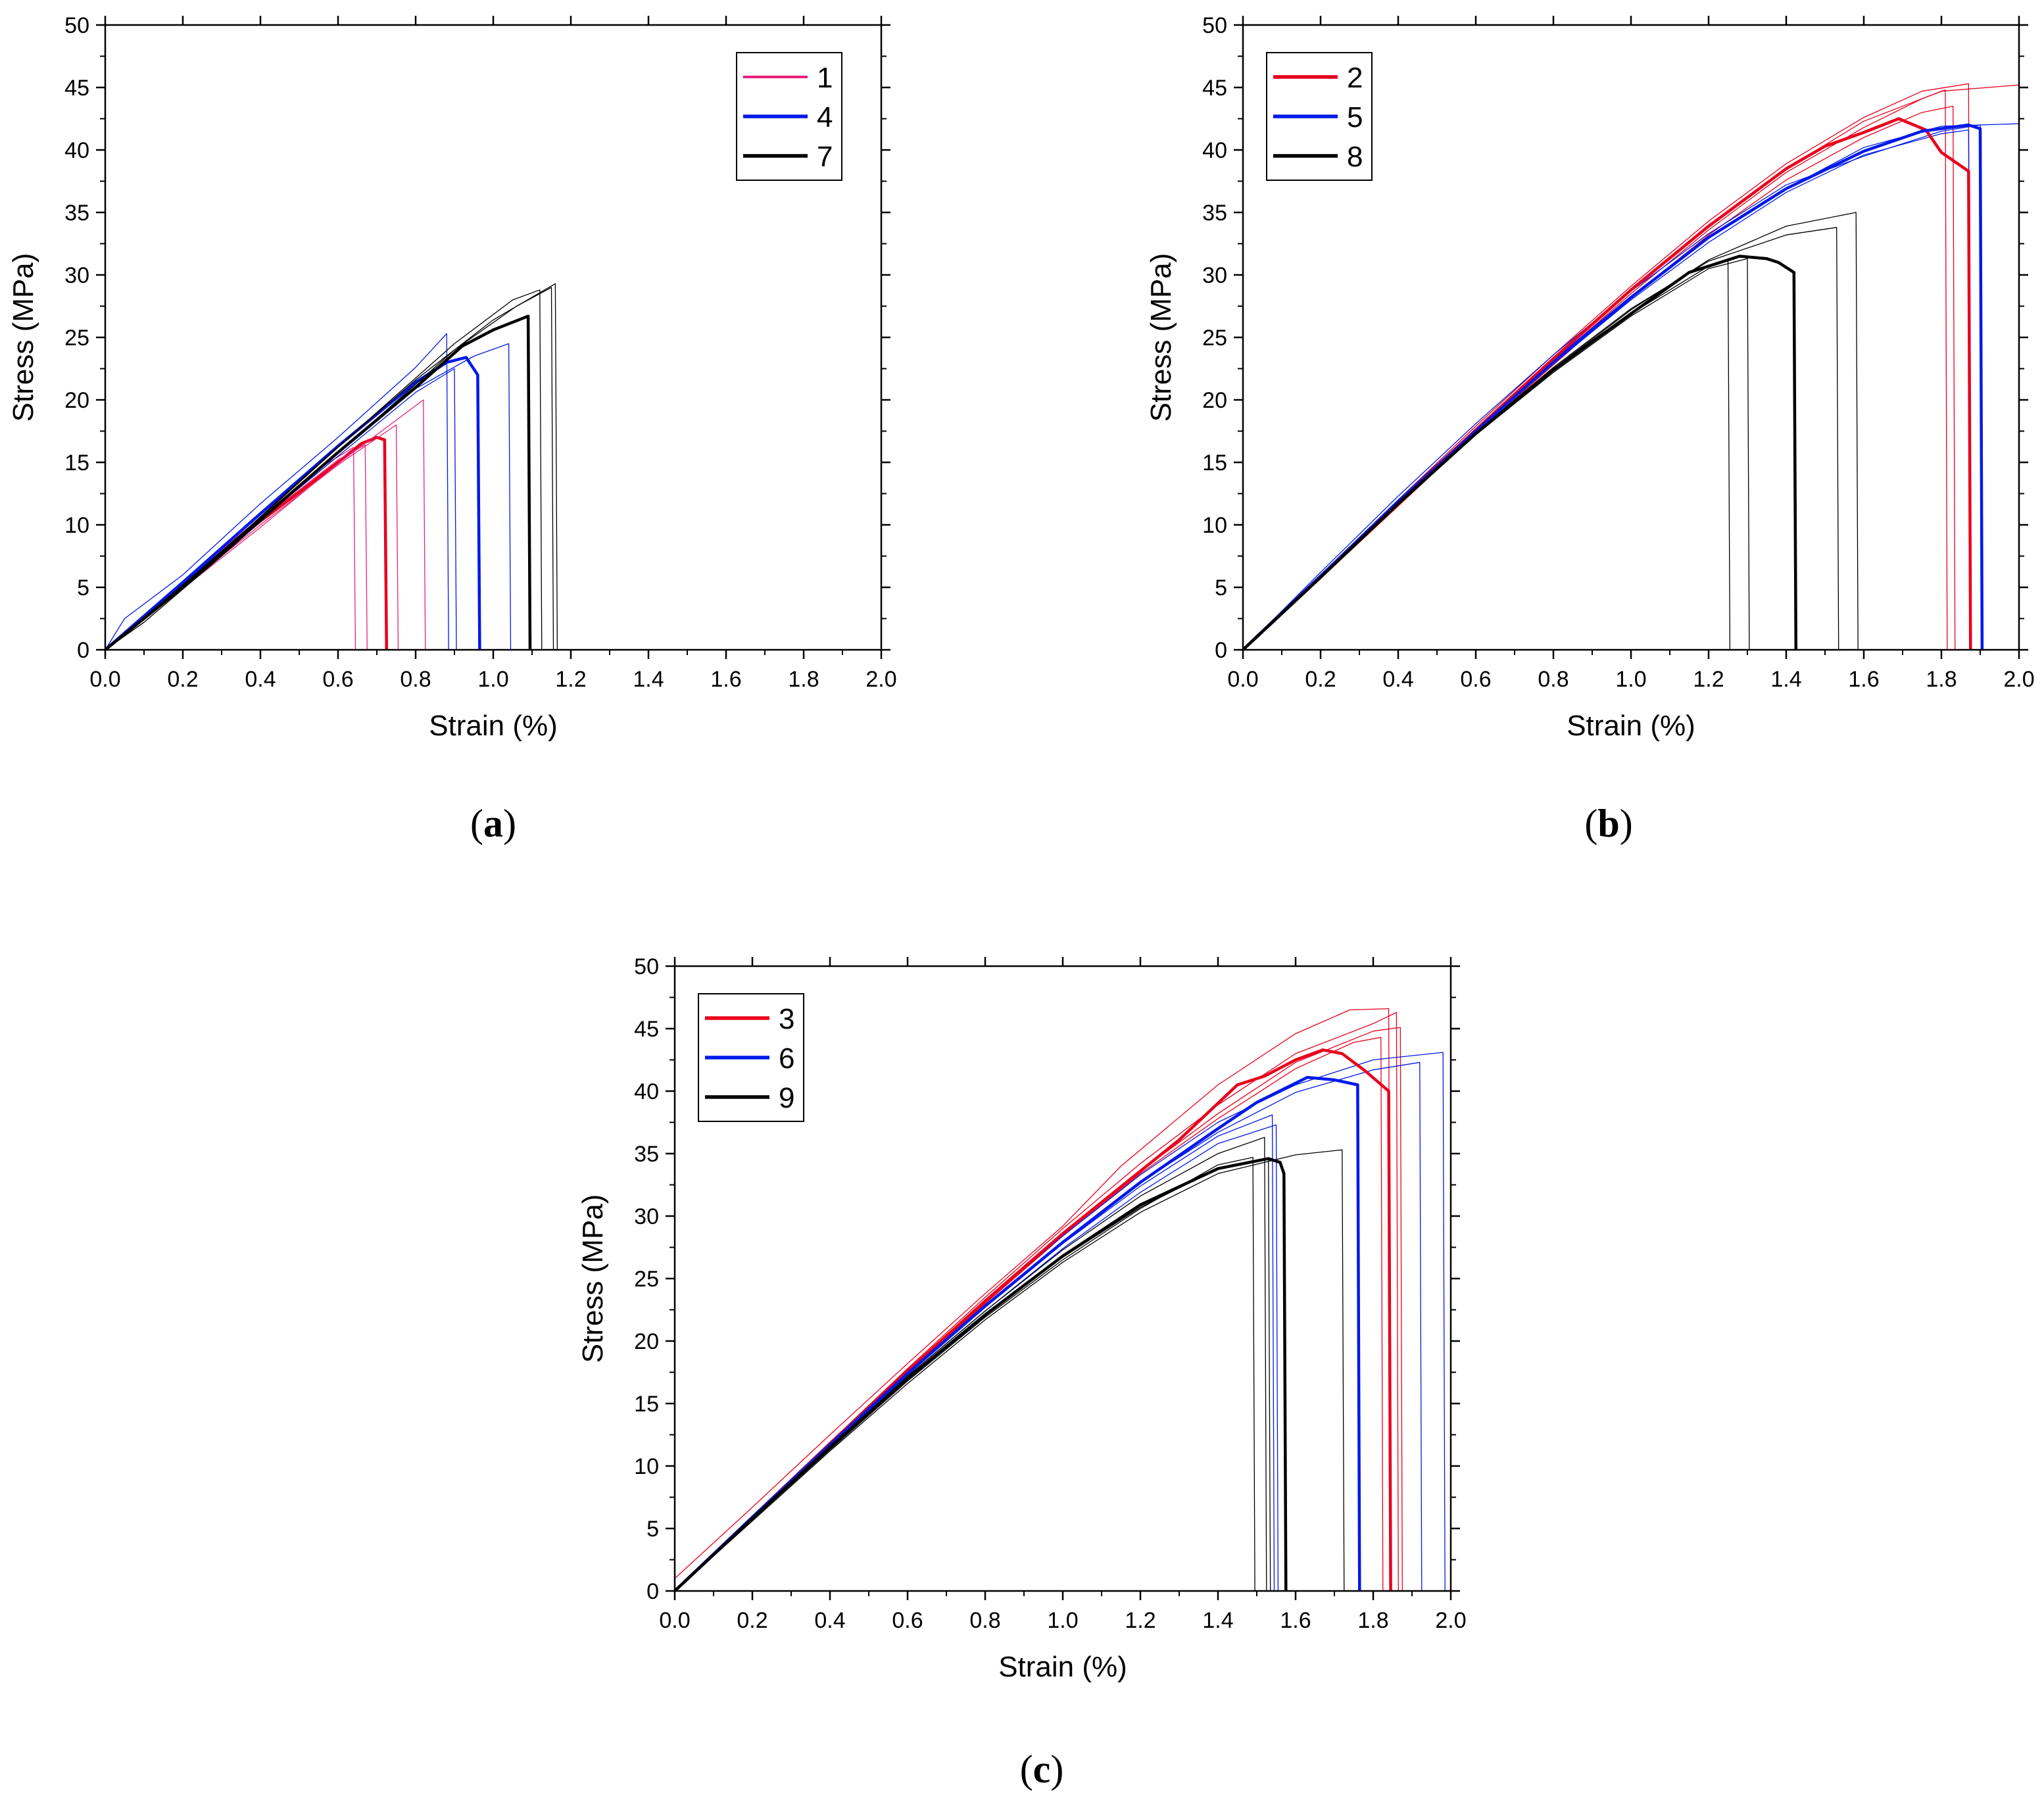  I want to click on series-line-4a, so click(277, 491).